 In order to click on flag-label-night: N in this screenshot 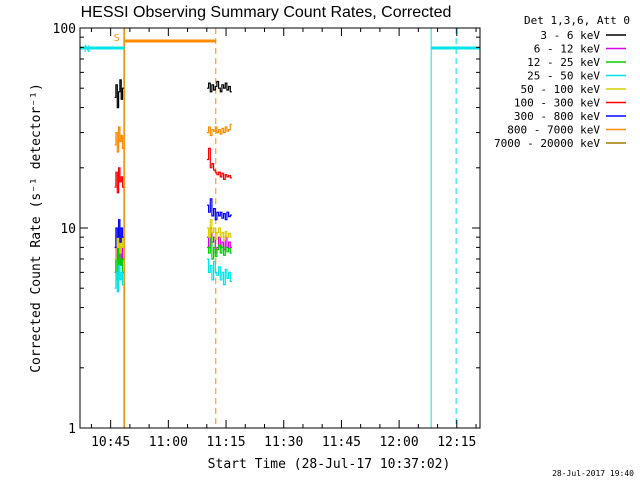, I will do `click(87, 49)`.